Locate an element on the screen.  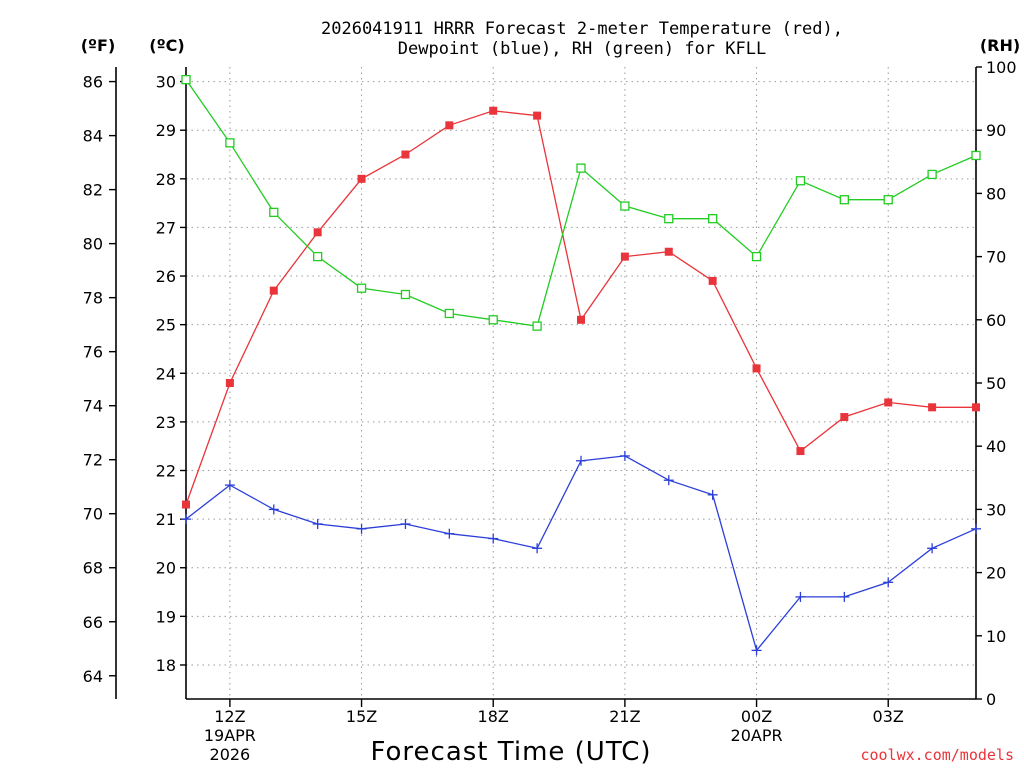
celsius-tick-label-23: 23 is located at coordinates (166, 422).